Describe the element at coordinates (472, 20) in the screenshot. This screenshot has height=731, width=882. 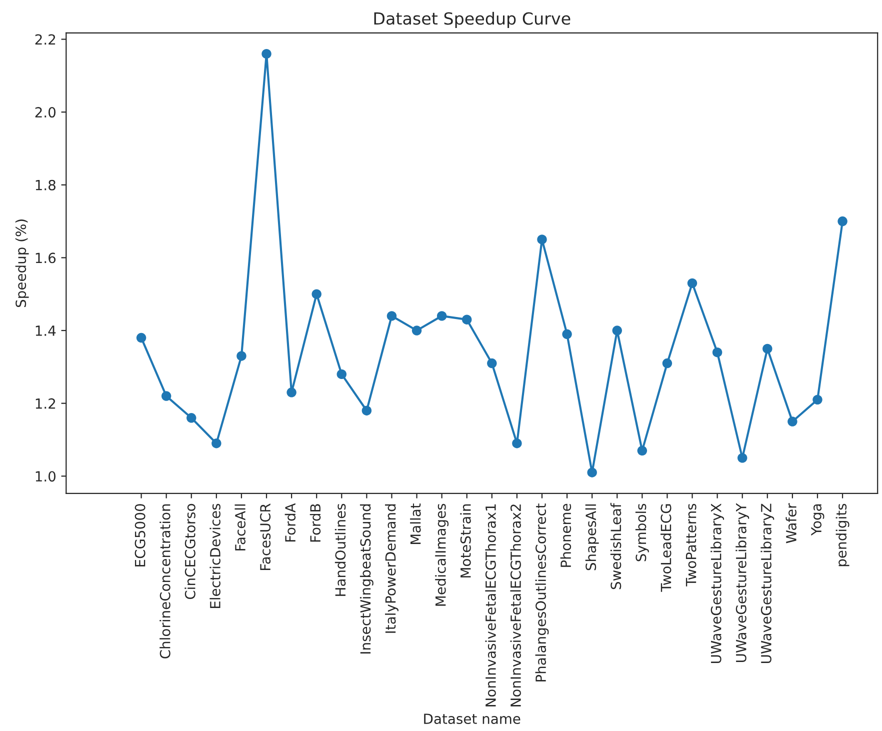
I see `chart-title: Dataset Speedup Curve` at that location.